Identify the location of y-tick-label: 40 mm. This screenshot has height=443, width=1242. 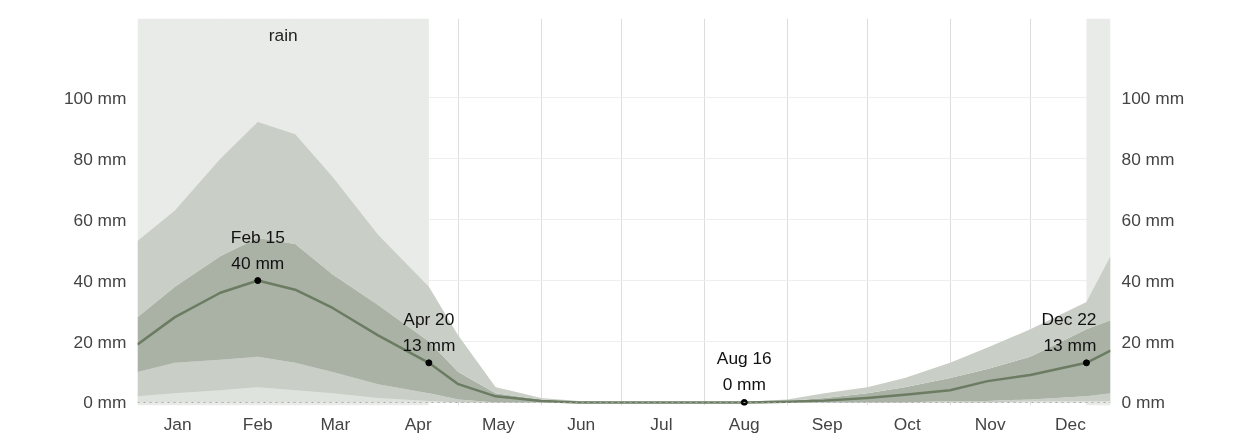
(100, 280).